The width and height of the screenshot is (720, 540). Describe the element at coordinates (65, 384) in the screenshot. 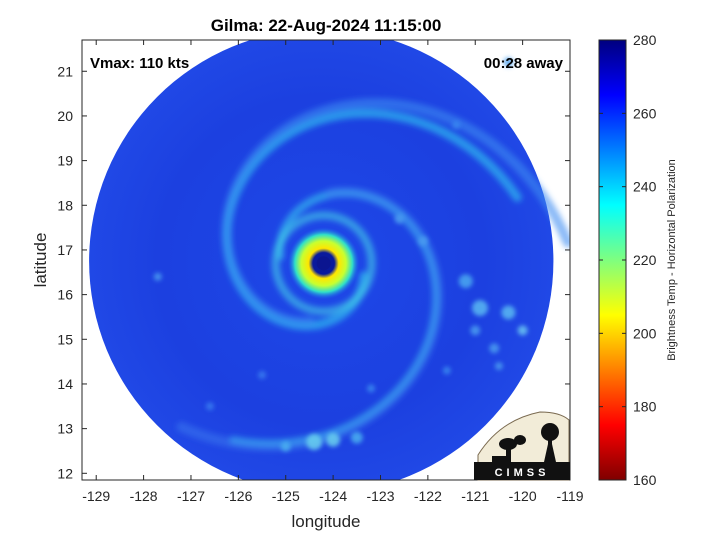

I see `y-tick-label: 14` at that location.